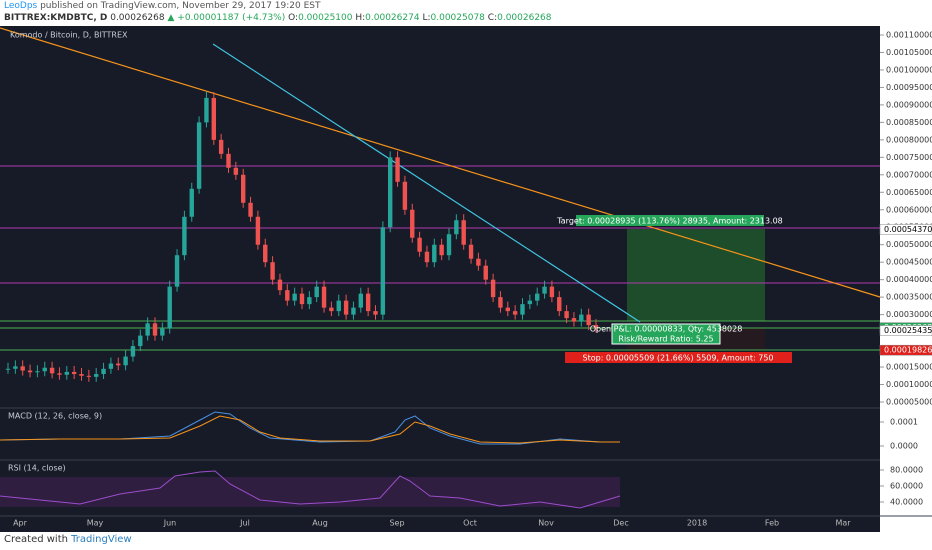 The width and height of the screenshot is (932, 550). What do you see at coordinates (325, 18) in the screenshot?
I see `ohlc-val: 0.00025100` at bounding box center [325, 18].